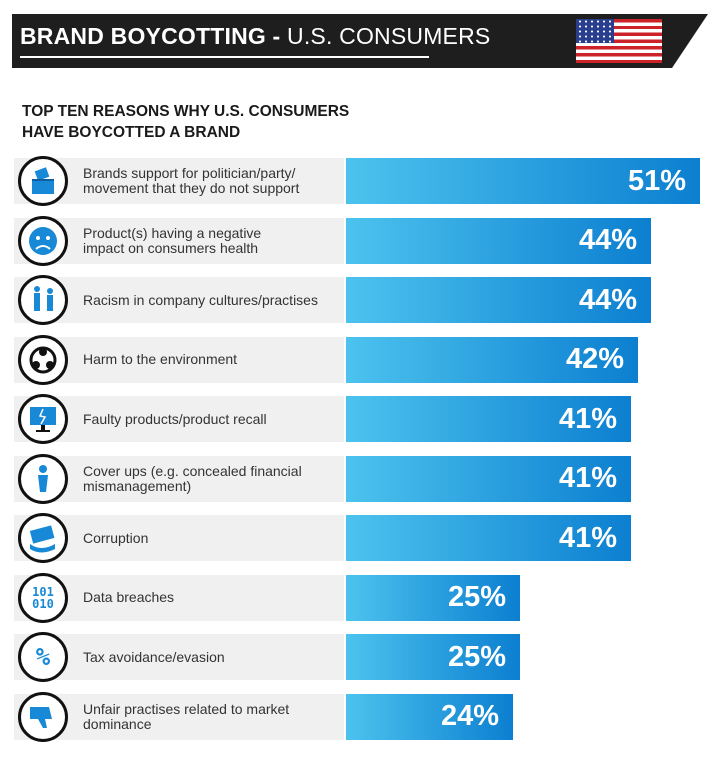  What do you see at coordinates (160, 359) in the screenshot?
I see `category-label-line: Harm to the environment` at bounding box center [160, 359].